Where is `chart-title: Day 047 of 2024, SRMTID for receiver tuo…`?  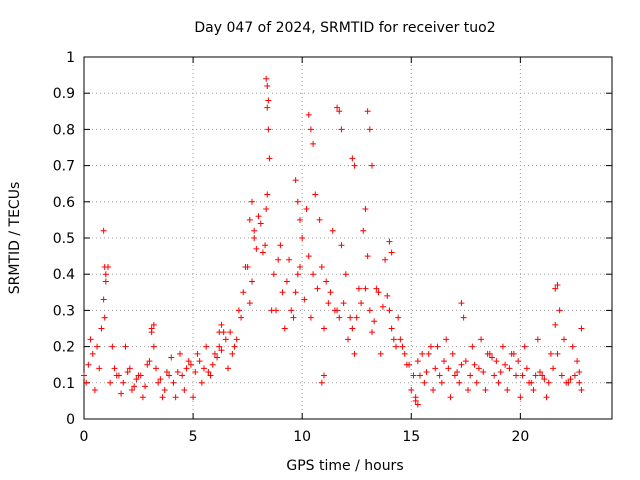 chart-title: Day 047 of 2024, SRMTID for receiver tuo… is located at coordinates (344, 28).